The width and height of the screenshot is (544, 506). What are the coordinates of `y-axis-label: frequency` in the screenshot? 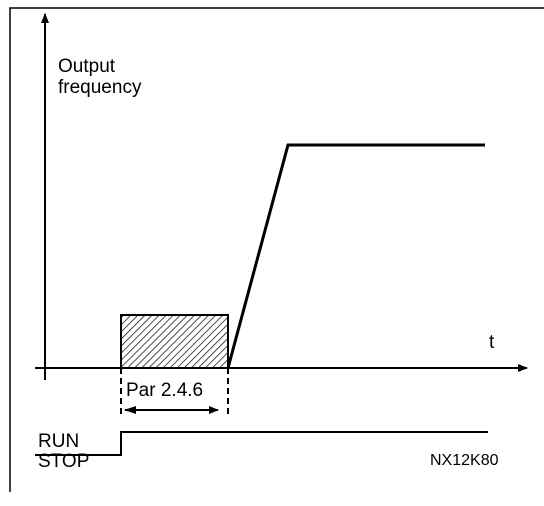 It's located at (100, 87).